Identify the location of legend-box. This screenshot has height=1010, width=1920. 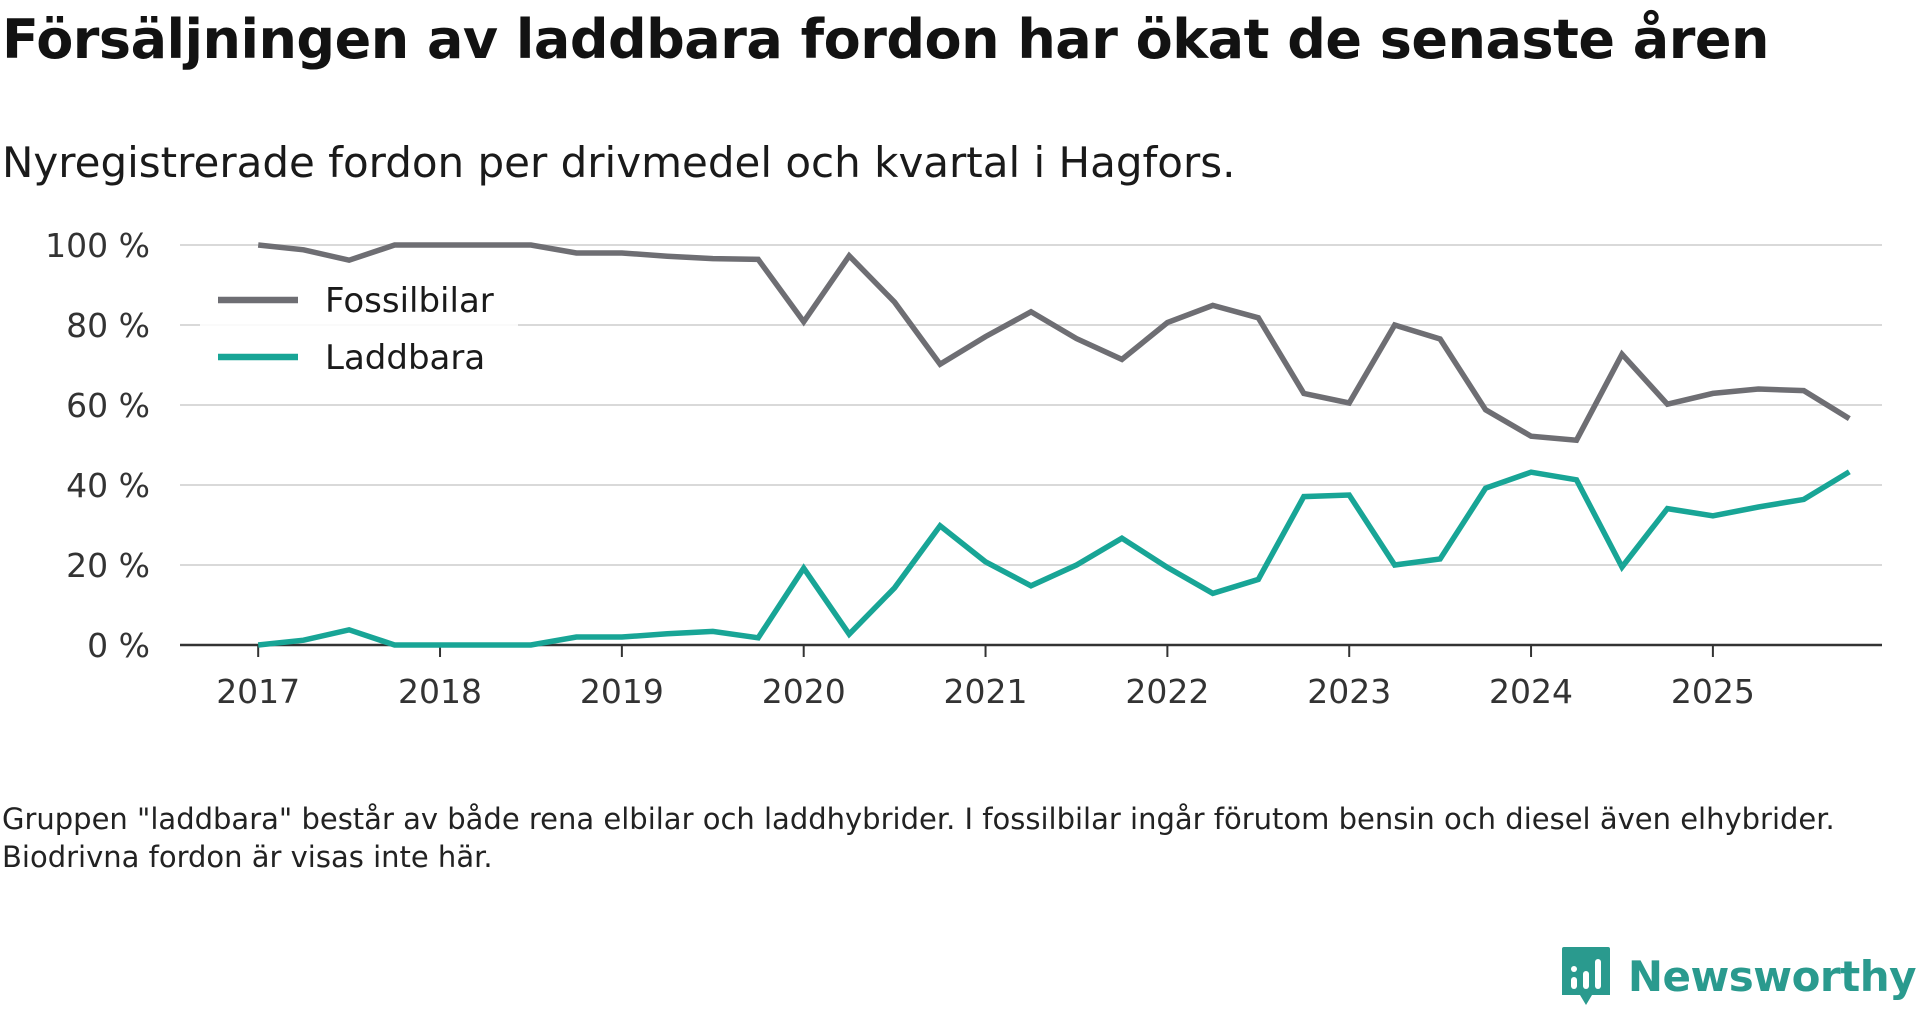
(359, 330).